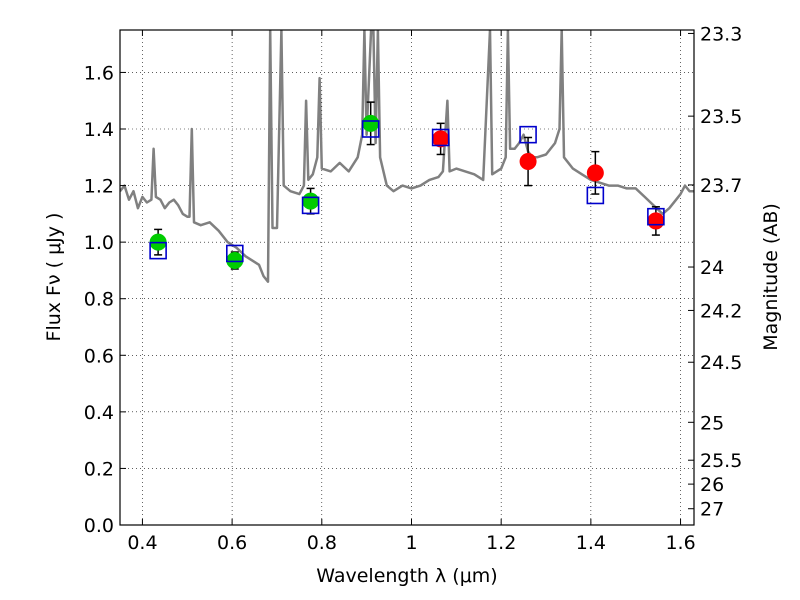 This screenshot has width=800, height=600. What do you see at coordinates (712, 510) in the screenshot?
I see `y2-tick-label: 27` at bounding box center [712, 510].